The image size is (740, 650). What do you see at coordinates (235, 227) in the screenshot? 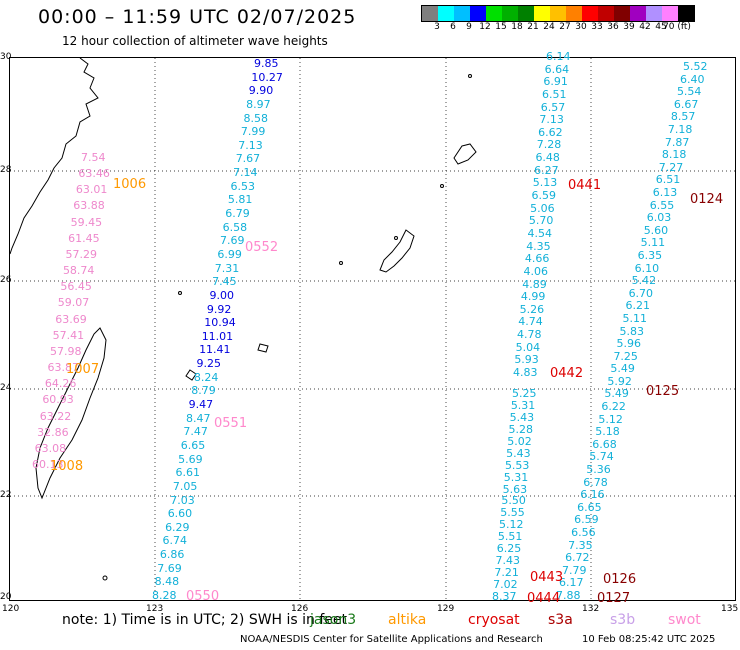
I see `wave-height-value: 6.58` at bounding box center [235, 227].